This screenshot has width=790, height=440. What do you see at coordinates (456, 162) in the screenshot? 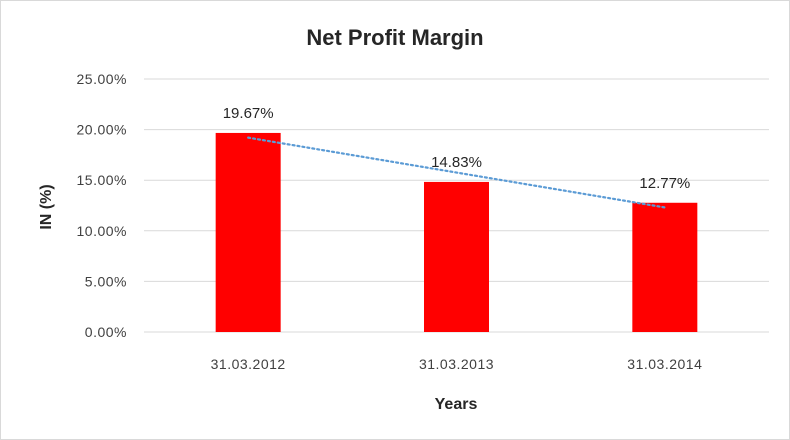
I see `data-label: 14.83%` at bounding box center [456, 162].